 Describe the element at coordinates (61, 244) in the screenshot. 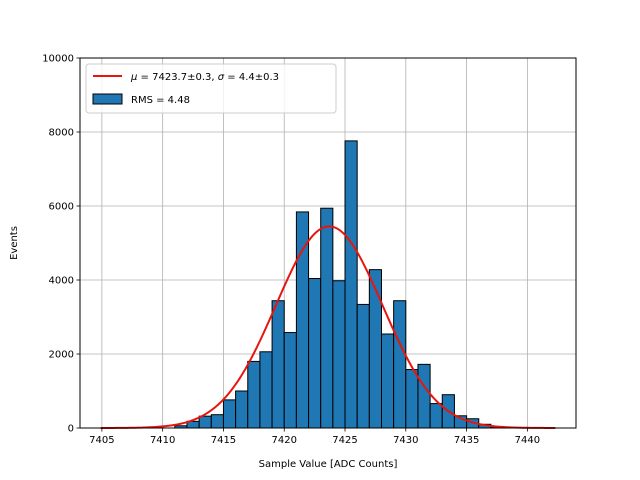

I see `y-axis-ticks: 0 2000 4000 6000 8000 10000` at that location.